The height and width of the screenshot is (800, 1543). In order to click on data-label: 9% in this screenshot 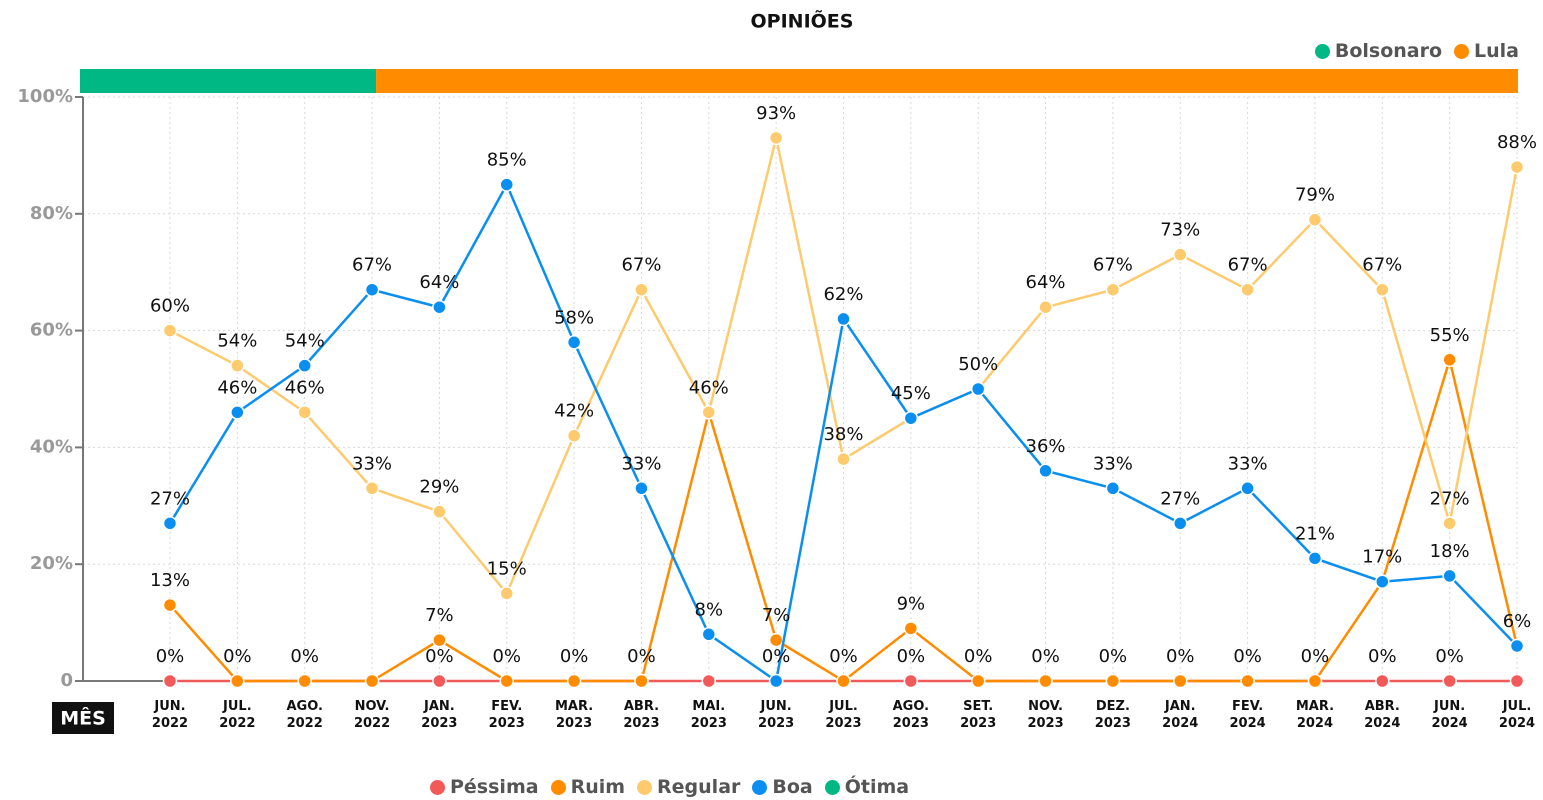, I will do `click(911, 603)`.